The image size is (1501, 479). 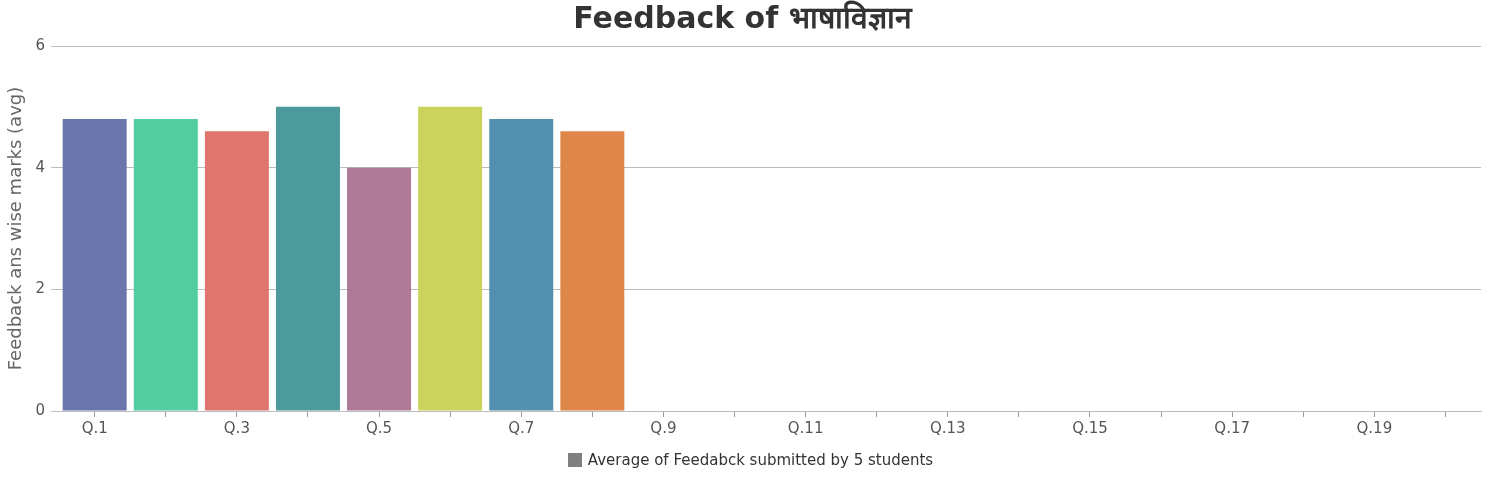 What do you see at coordinates (805, 427) in the screenshot?
I see `x-tick-label: Q.11` at bounding box center [805, 427].